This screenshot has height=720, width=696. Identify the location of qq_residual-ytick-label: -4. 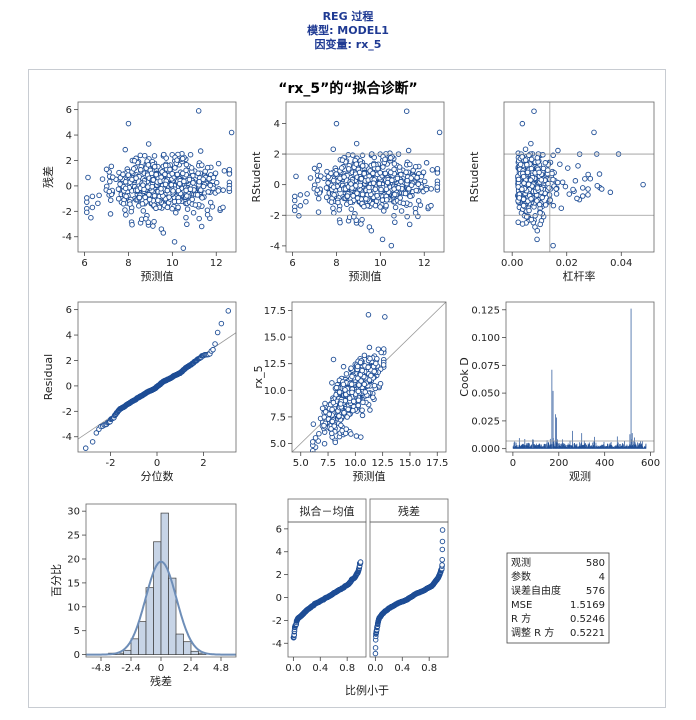
(67, 437).